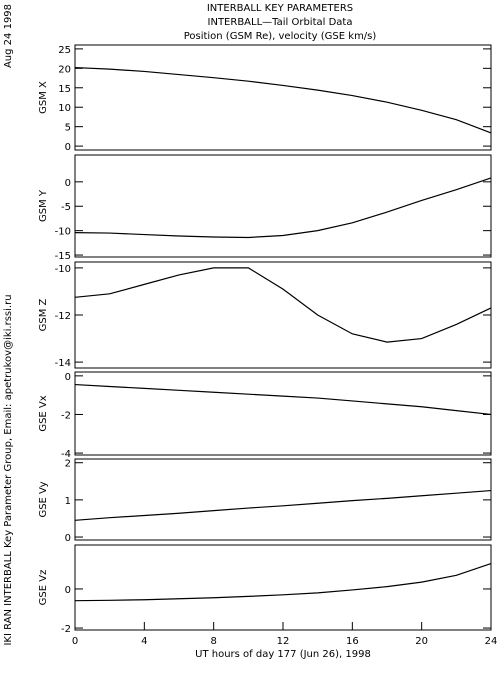  Describe the element at coordinates (63, 316) in the screenshot. I see `y-tick-label: -12` at that location.